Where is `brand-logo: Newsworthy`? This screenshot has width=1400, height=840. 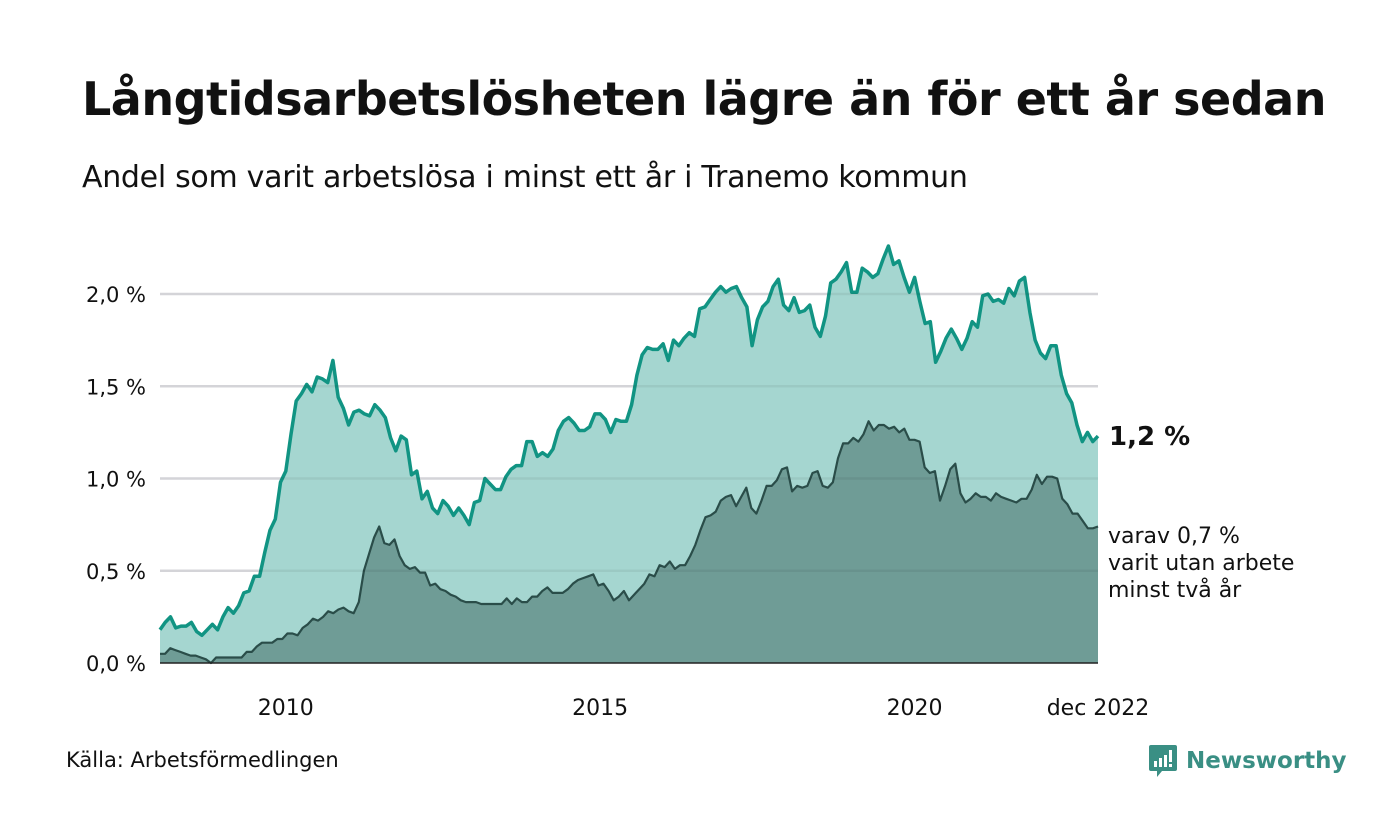
brand-logo: Newsworthy is located at coordinates (1247, 761).